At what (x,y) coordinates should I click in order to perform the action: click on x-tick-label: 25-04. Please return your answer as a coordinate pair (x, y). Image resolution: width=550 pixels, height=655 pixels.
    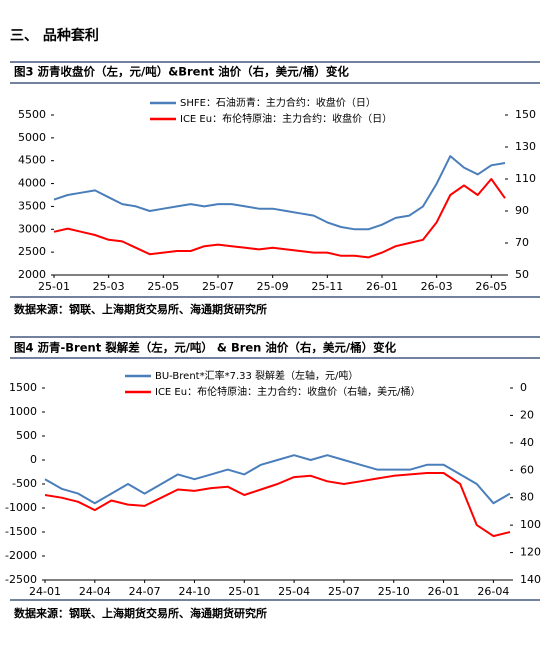
    Looking at the image, I should click on (294, 591).